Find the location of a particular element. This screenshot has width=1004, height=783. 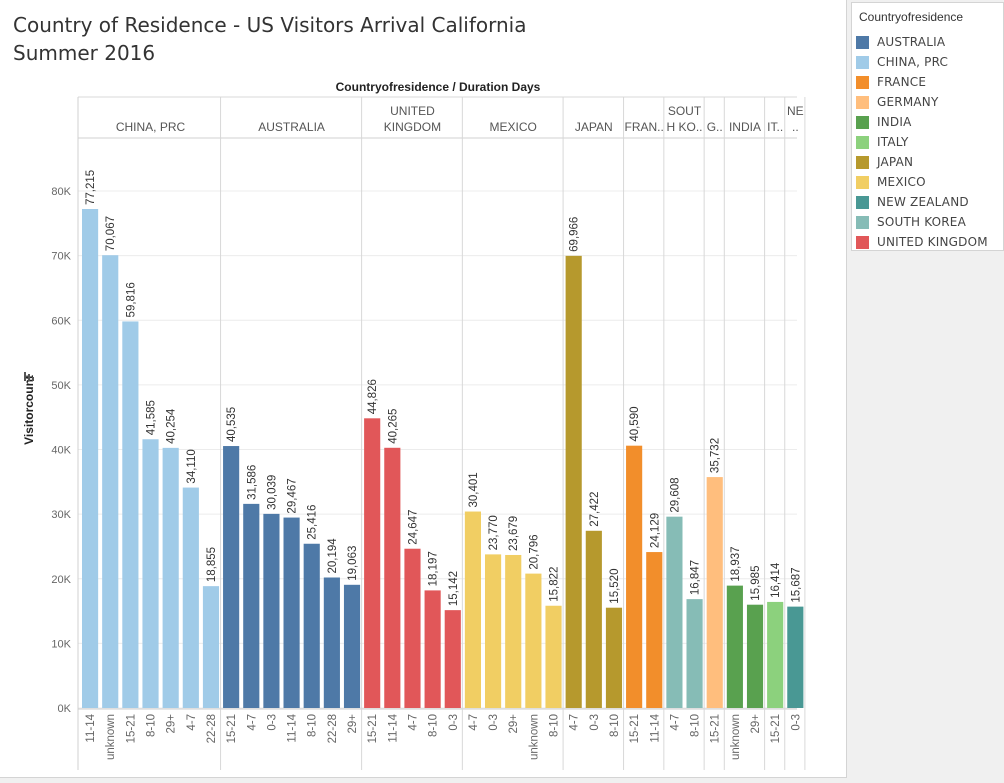

group-header-label: CHINA, PRC is located at coordinates (151, 127).